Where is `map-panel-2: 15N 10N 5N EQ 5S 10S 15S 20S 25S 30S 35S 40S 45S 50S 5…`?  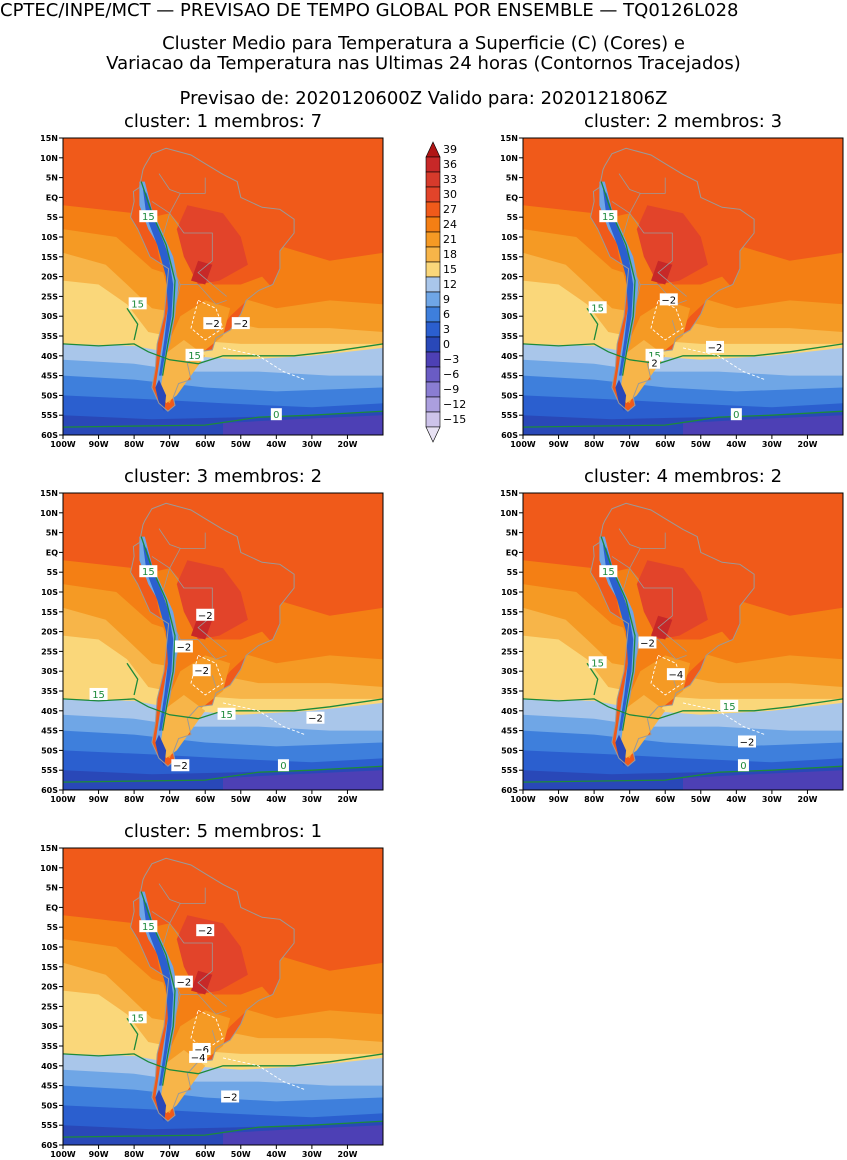
map-panel-2: 15N 10N 5N EQ 5S 10S 15S 20S 25S 30S 35S 40S 45S 50S 5… is located at coordinates (663, 290).